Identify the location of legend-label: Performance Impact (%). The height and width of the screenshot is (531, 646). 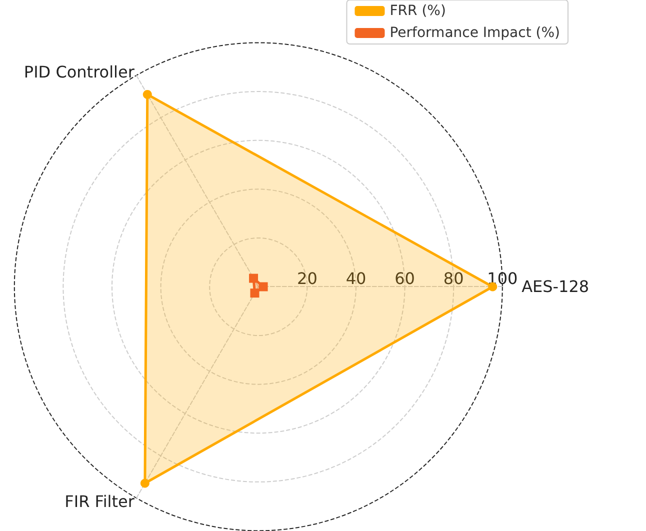
(475, 33).